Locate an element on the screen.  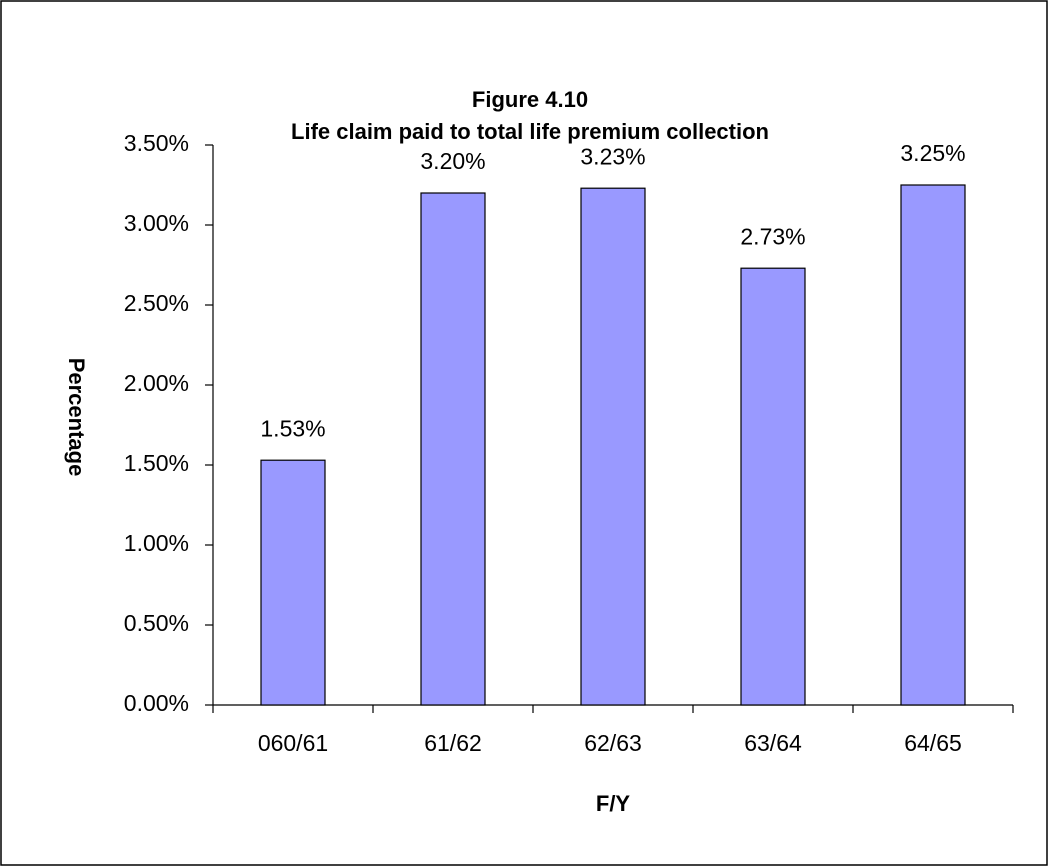
x-tick-label: 63/64 is located at coordinates (773, 743).